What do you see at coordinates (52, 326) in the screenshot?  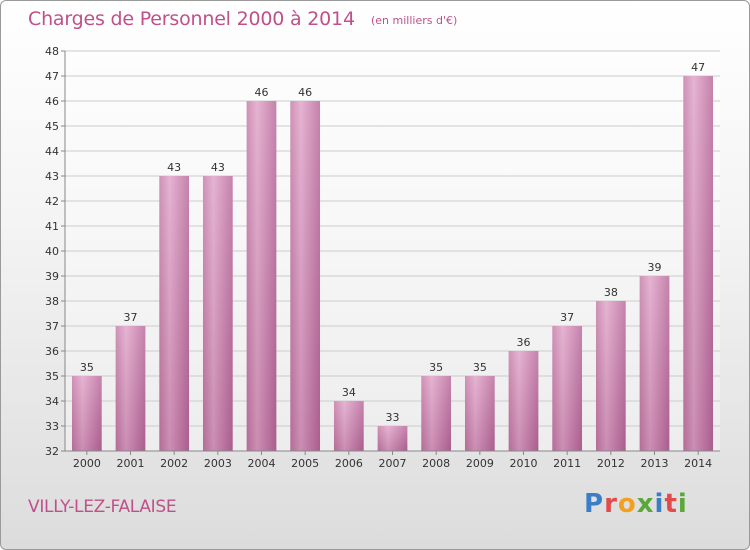 I see `y-tick-label: 37` at bounding box center [52, 326].